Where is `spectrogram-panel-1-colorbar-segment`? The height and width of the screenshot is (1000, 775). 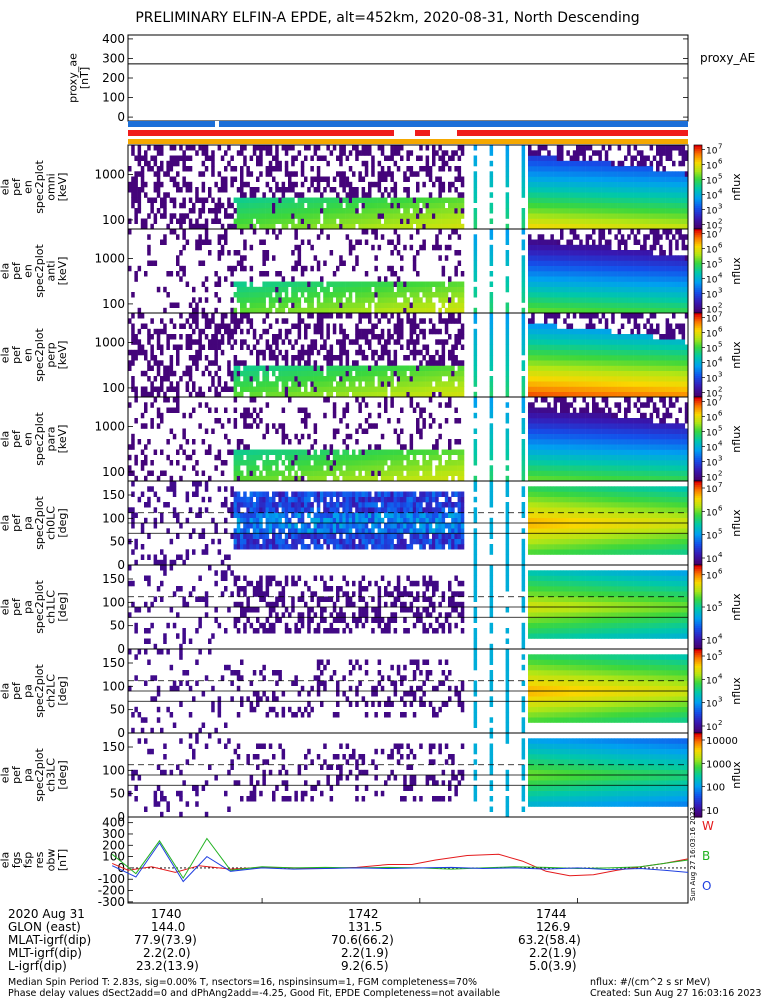
spectrogram-panel-1-colorbar-segment is located at coordinates (698, 167).